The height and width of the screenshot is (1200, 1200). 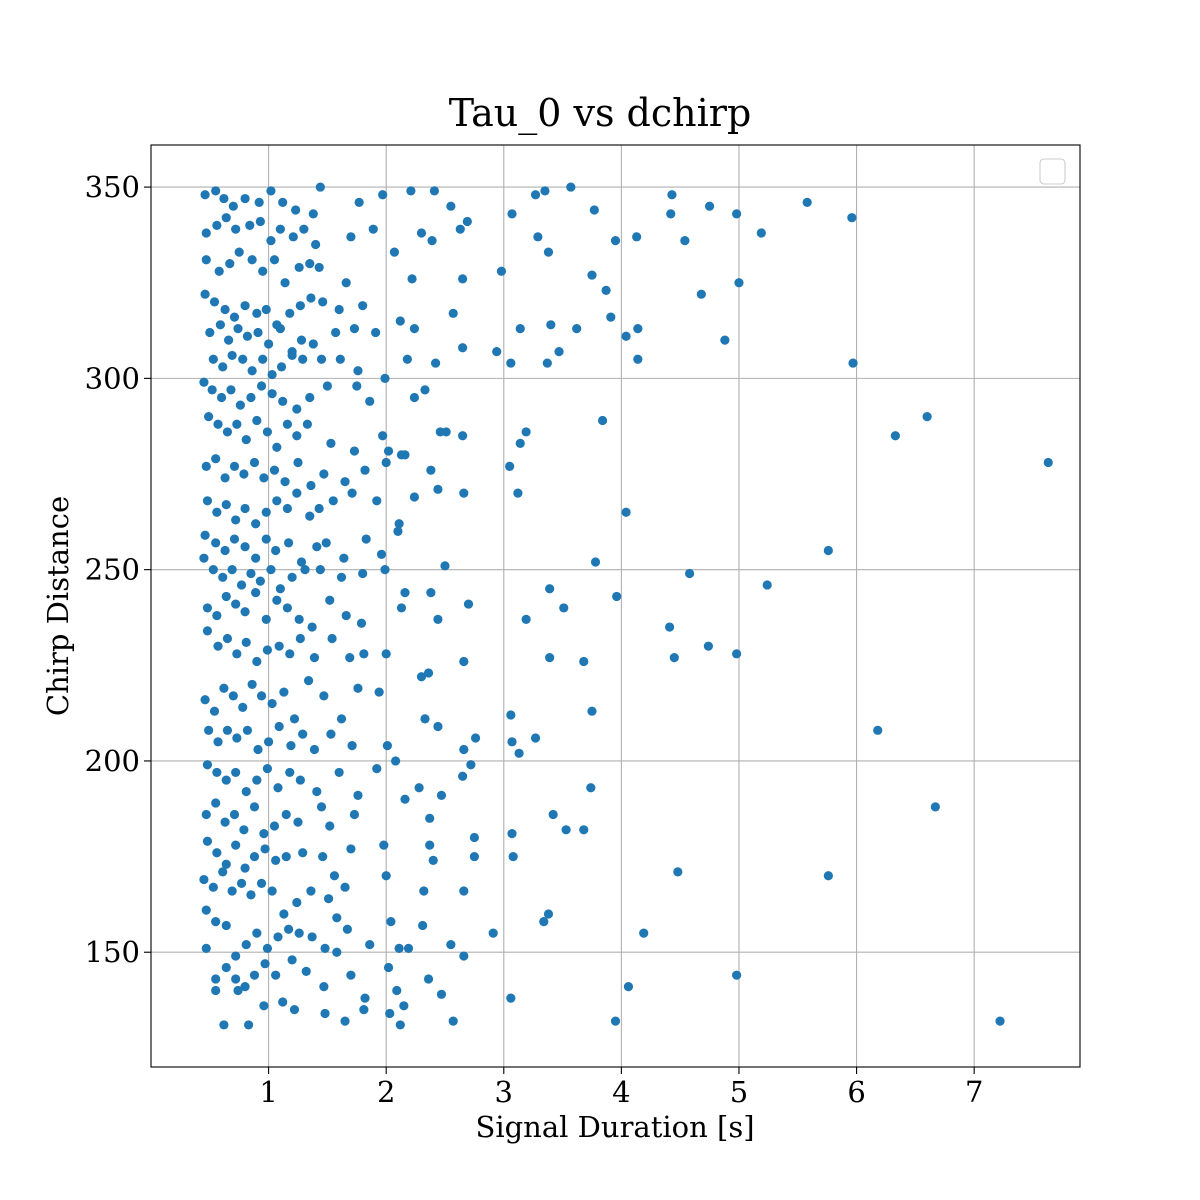 I want to click on x-tick-label: 3, so click(x=504, y=1092).